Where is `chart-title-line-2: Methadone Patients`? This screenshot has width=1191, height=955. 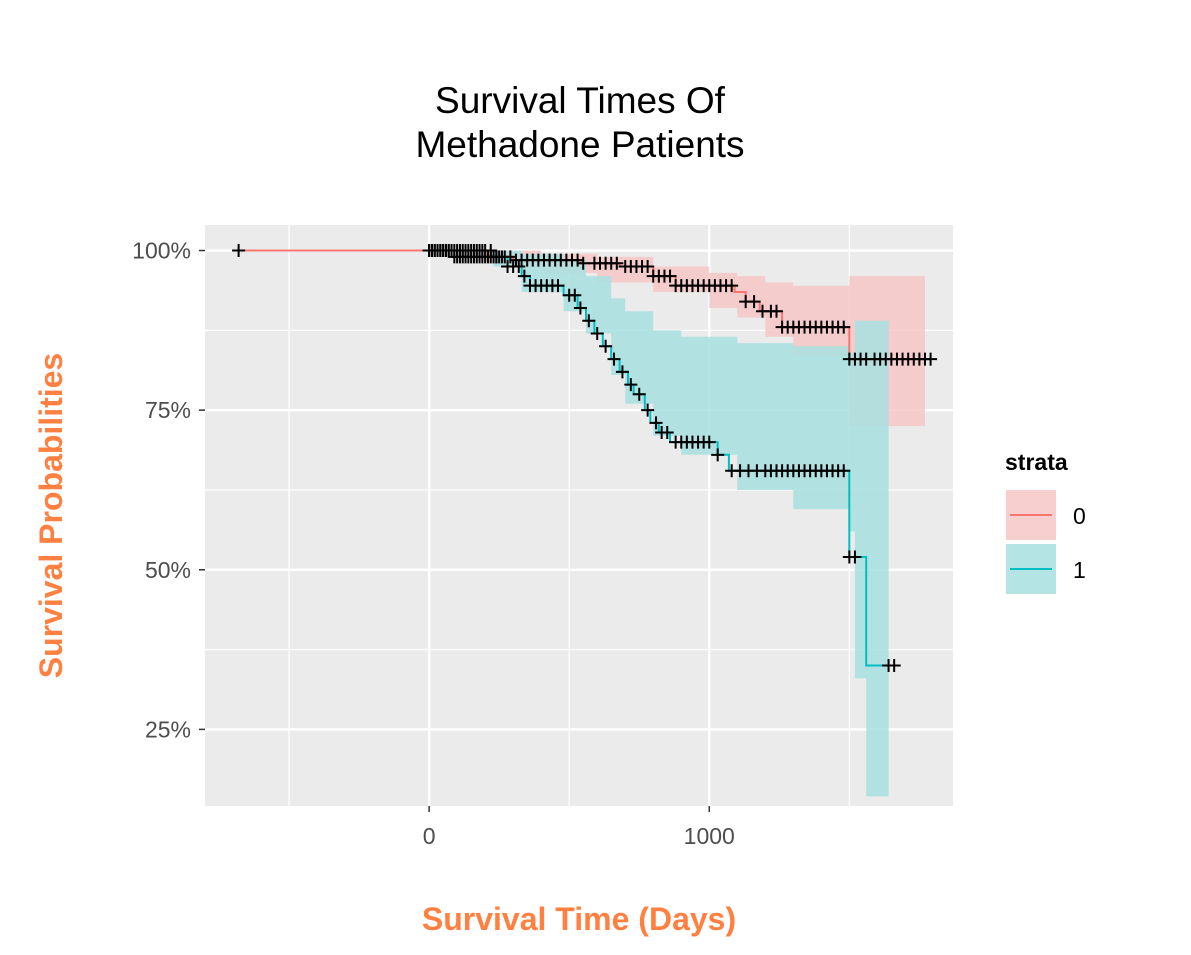 chart-title-line-2: Methadone Patients is located at coordinates (580, 144).